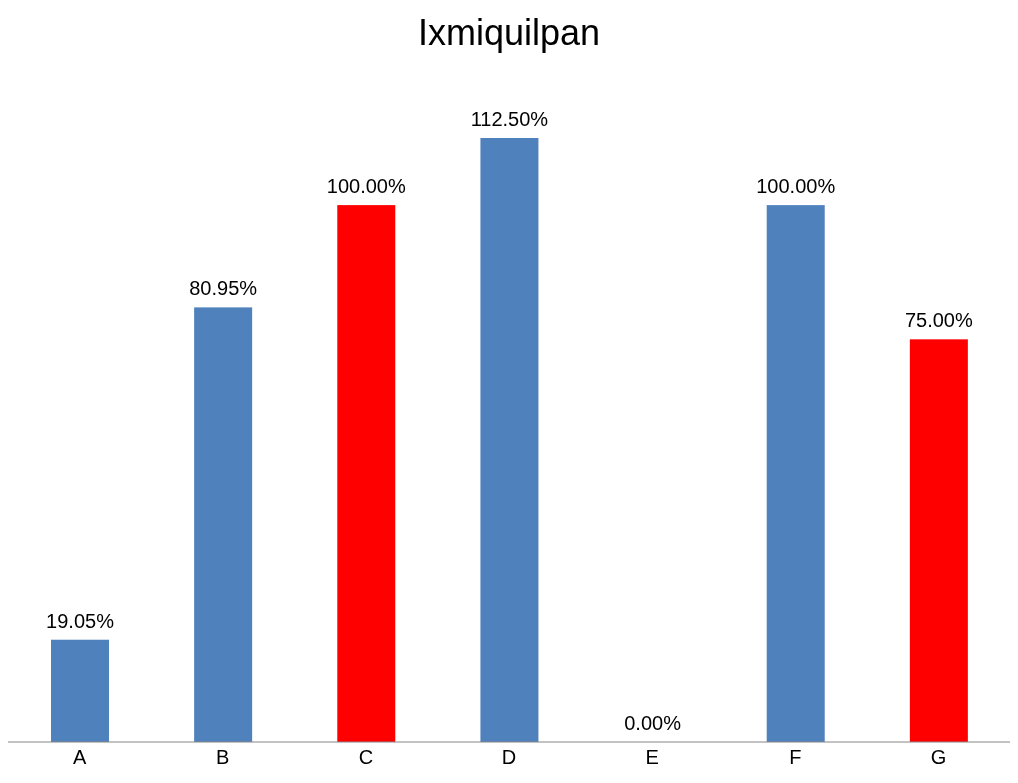 The width and height of the screenshot is (1018, 783). I want to click on data-label: 112.50%, so click(509, 119).